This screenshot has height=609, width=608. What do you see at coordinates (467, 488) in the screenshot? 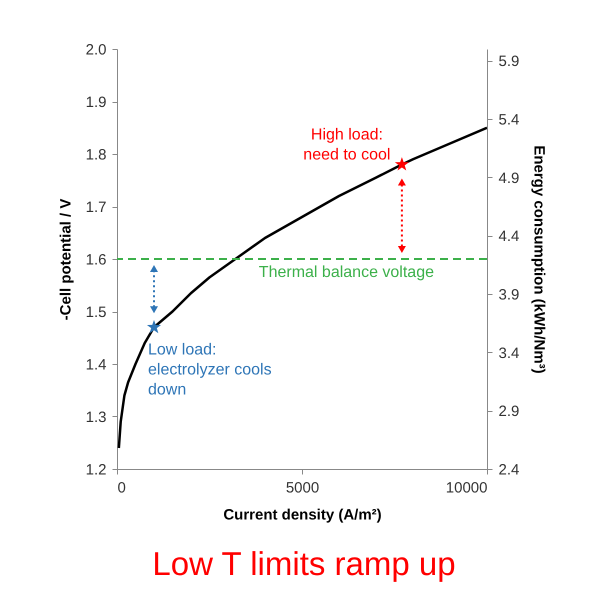
I see `x-tick-label: 10000` at bounding box center [467, 488].